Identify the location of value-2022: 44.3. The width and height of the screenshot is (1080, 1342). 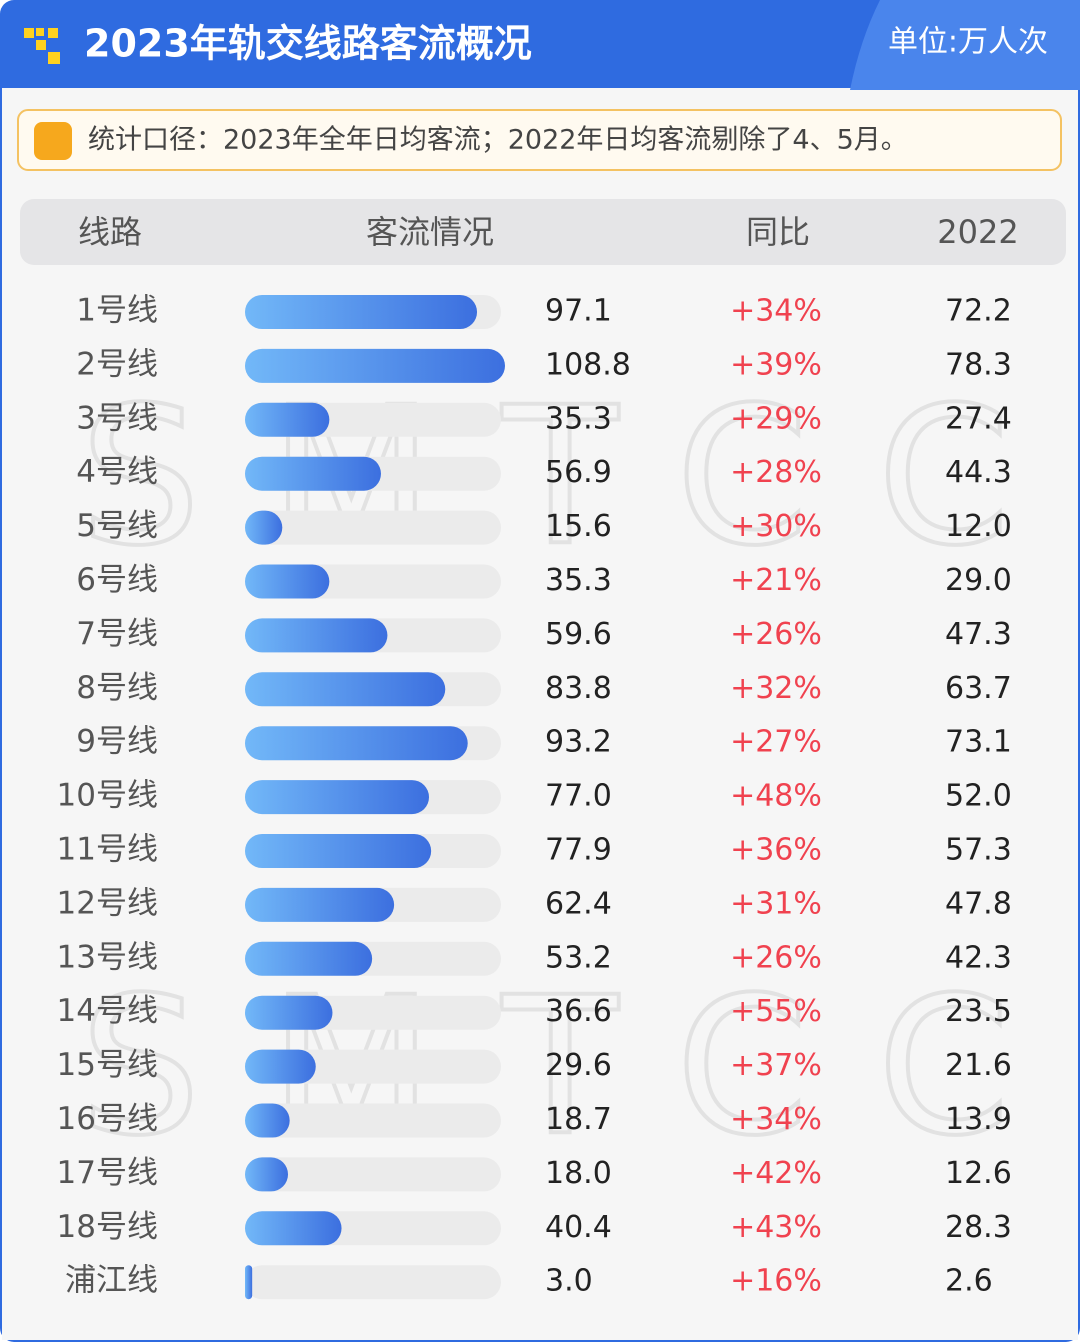
(978, 472).